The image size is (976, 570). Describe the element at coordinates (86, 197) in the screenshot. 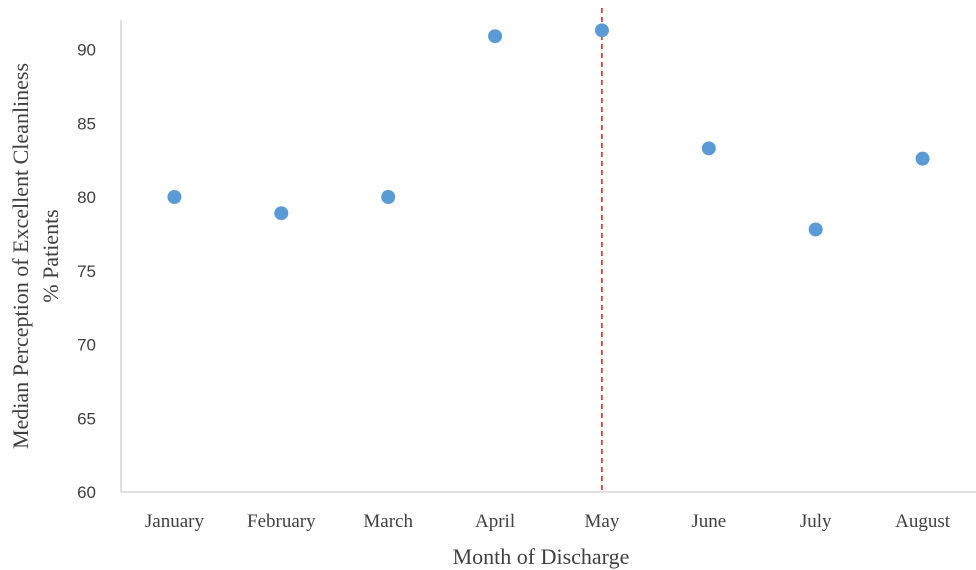

I see `y-tick-label-80: 80` at that location.